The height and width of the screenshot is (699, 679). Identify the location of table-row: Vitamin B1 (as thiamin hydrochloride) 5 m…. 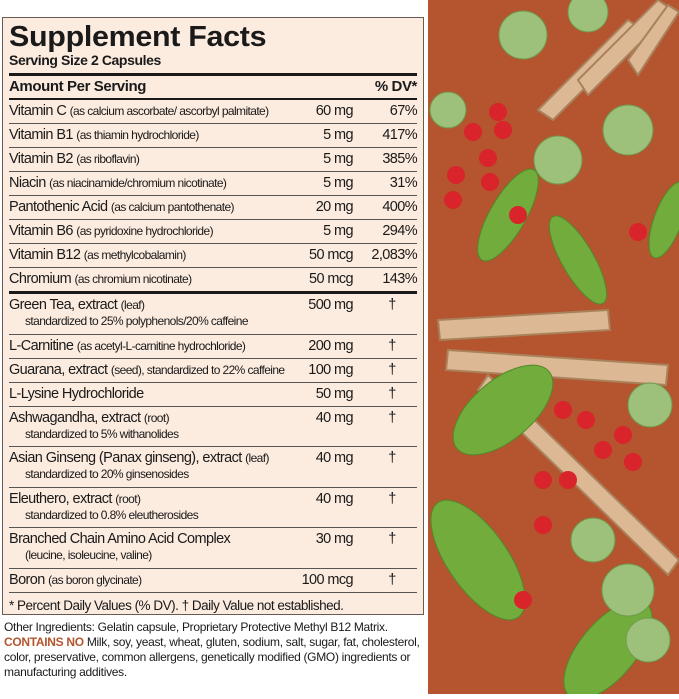
(213, 136).